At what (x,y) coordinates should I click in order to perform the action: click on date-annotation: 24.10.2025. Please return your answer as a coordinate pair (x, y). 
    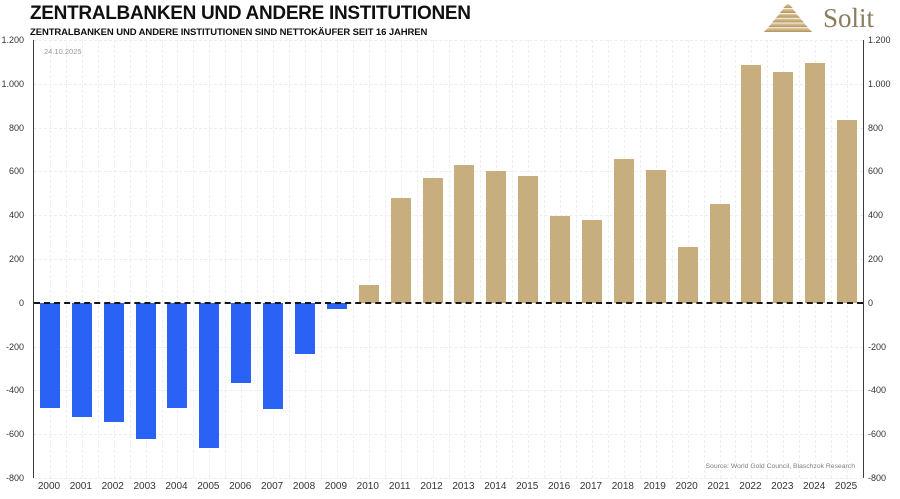
    Looking at the image, I should click on (63, 51).